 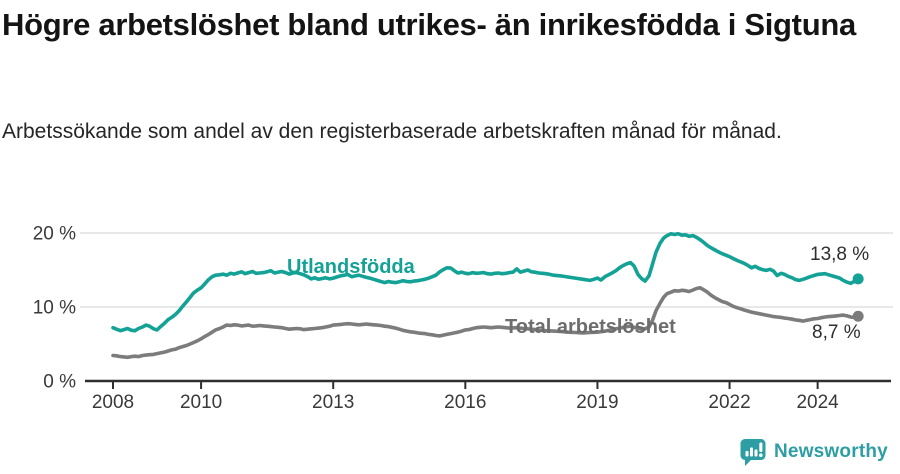 I want to click on x-axis-tick-label: 2013, so click(x=333, y=402).